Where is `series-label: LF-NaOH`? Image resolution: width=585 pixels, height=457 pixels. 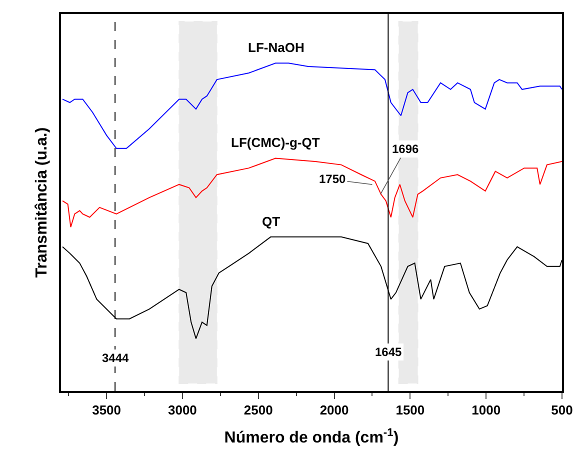
series-label: LF-NaOH is located at coordinates (276, 47).